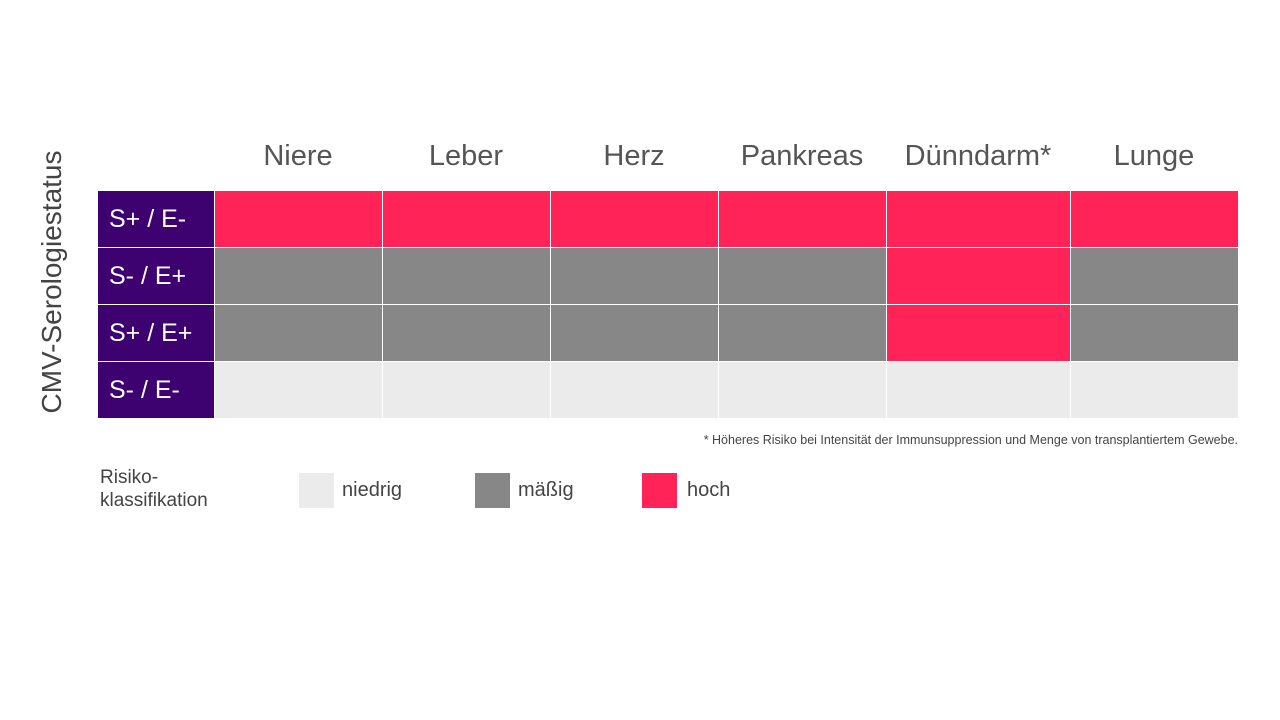 The height and width of the screenshot is (720, 1280). I want to click on row-label: S+ / E+, so click(156, 333).